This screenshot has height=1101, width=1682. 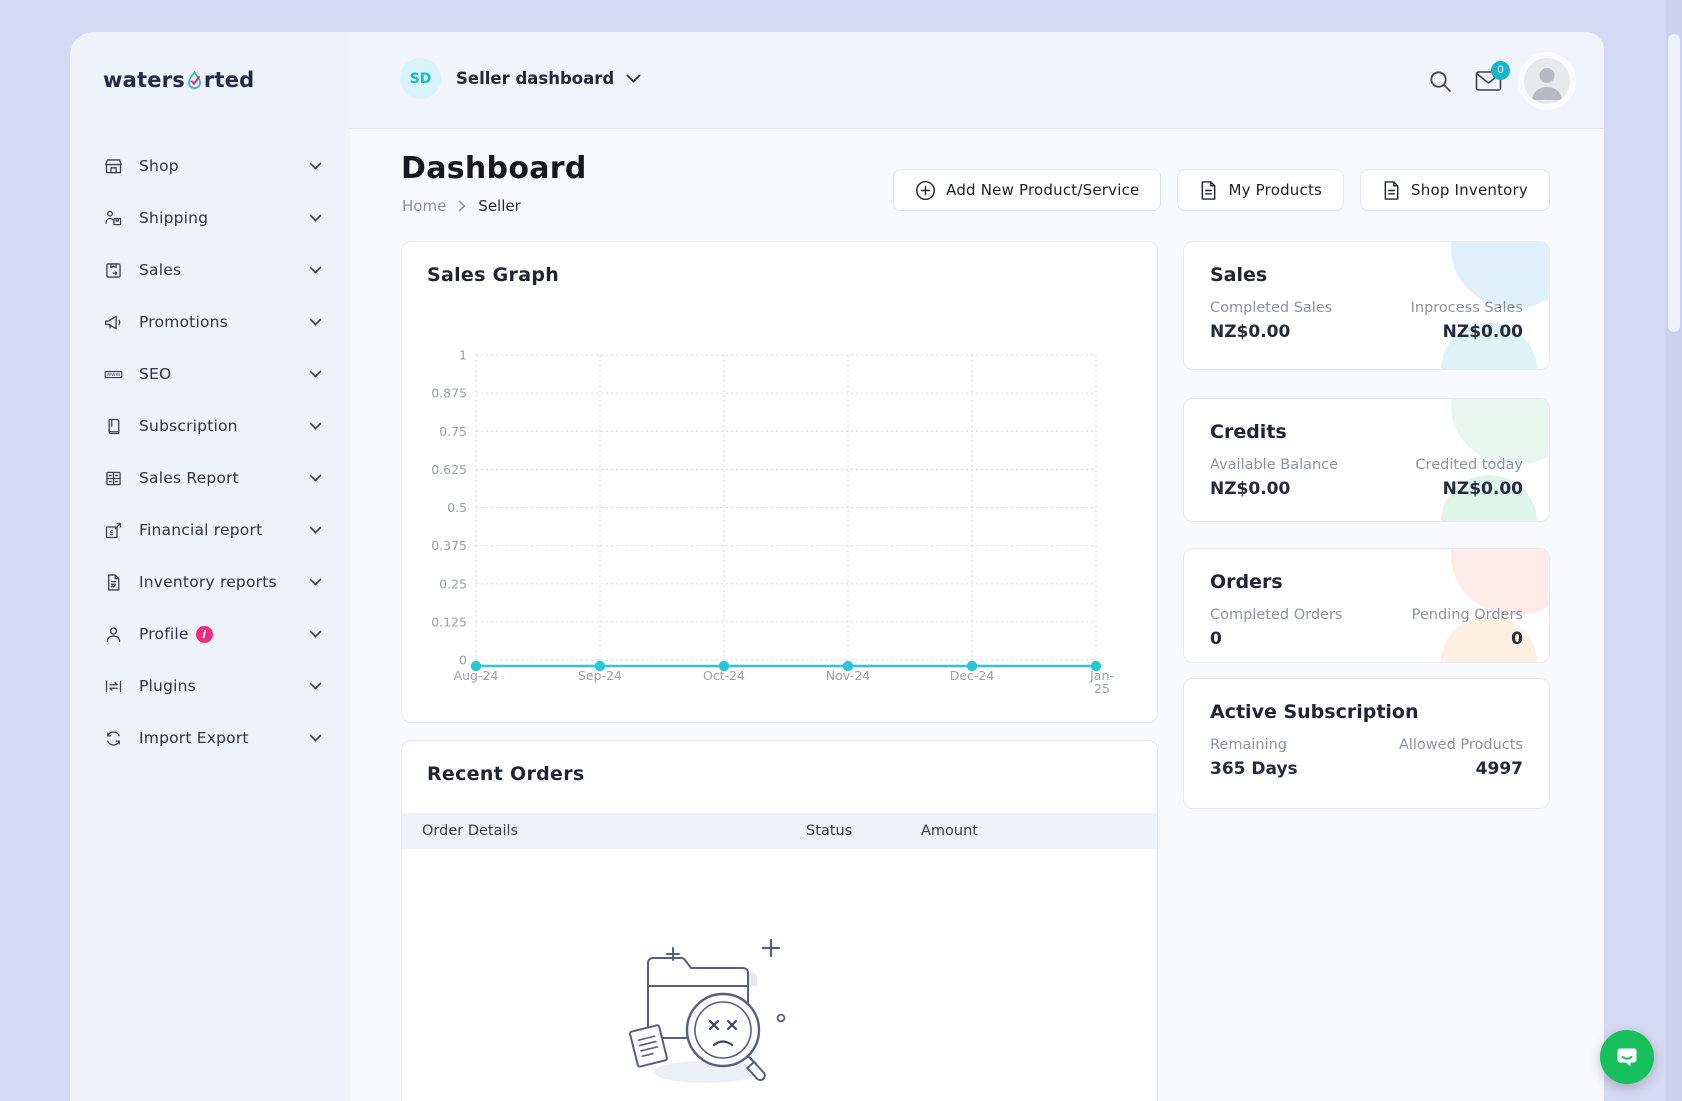 I want to click on sidebar-item-profile: Profile i, so click(x=210, y=634).